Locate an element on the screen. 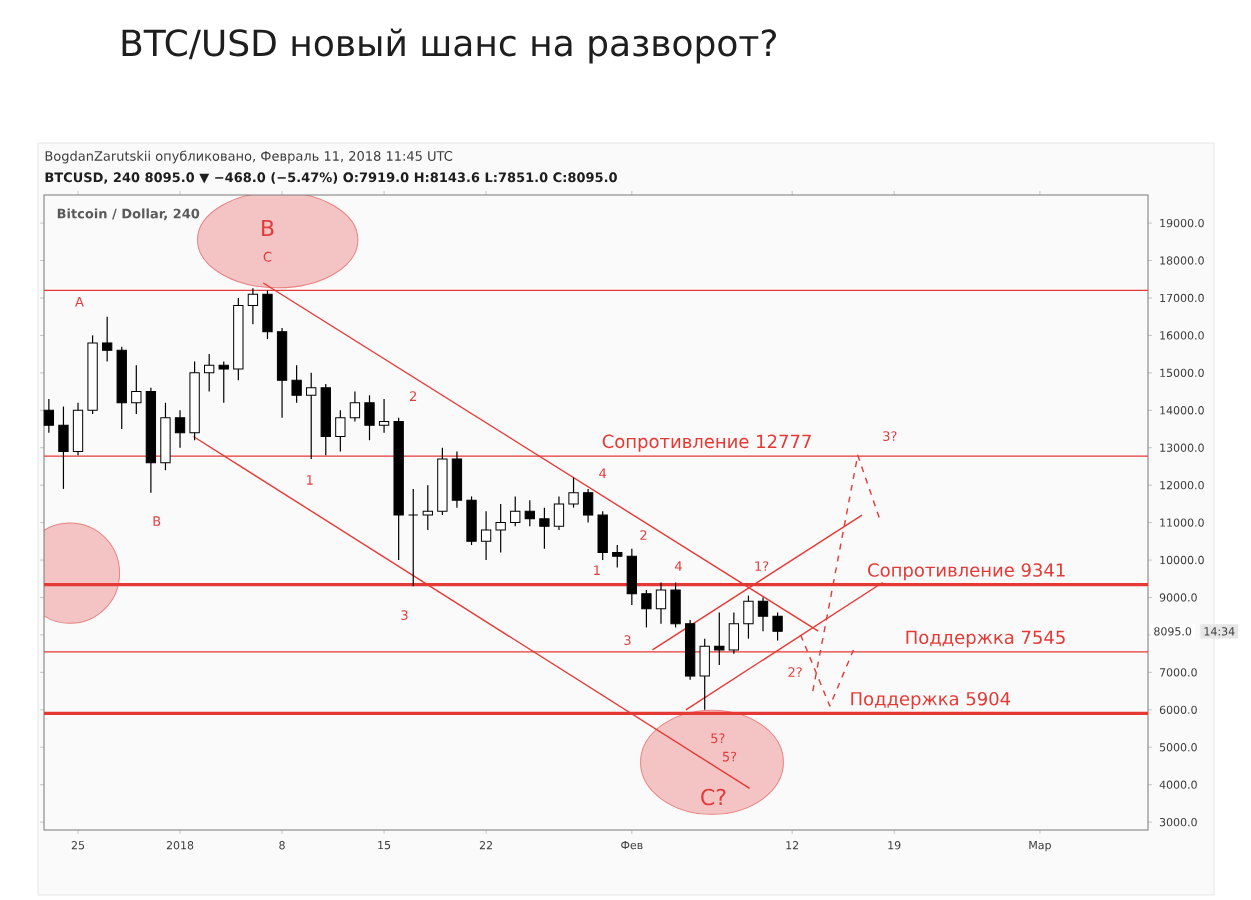 Image resolution: width=1251 pixels, height=900 pixels. x-tick-label: Фев is located at coordinates (632, 845).